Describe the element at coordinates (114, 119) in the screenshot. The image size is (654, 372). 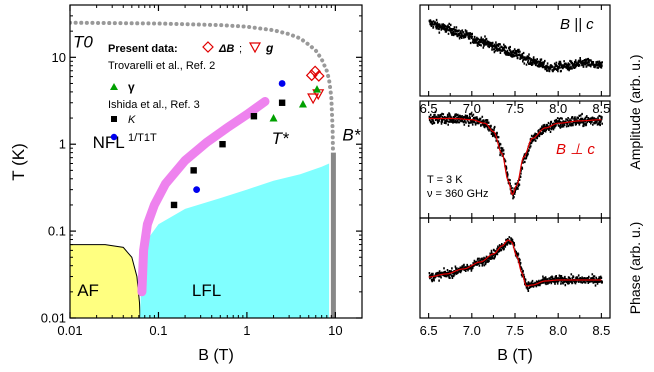
I see `legend-square-marker` at that location.